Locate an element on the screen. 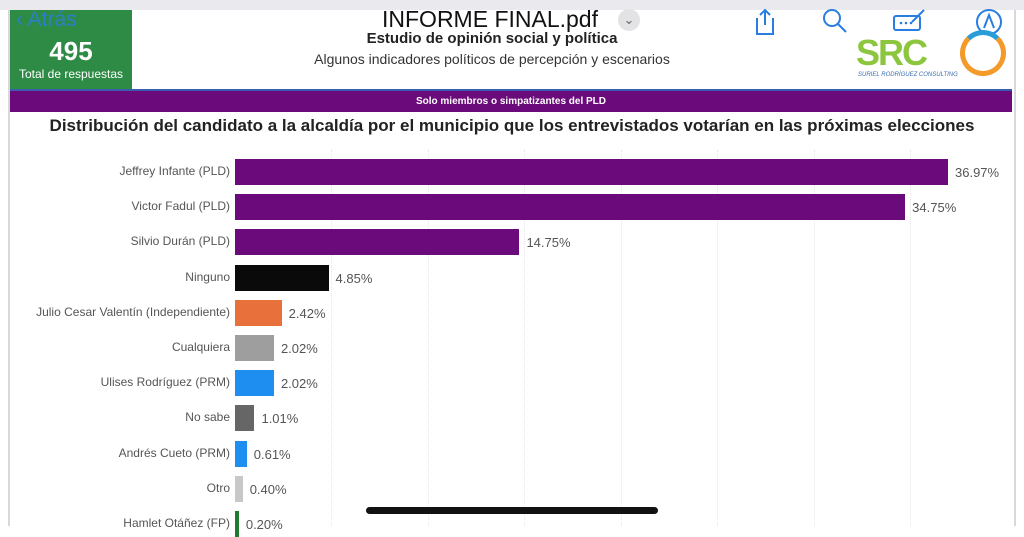  data-label: 34.75% is located at coordinates (934, 208).